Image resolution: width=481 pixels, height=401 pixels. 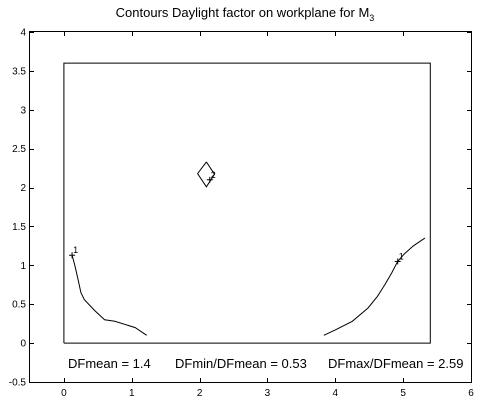 What do you see at coordinates (471, 393) in the screenshot?
I see `x-tick-label: 6` at bounding box center [471, 393].